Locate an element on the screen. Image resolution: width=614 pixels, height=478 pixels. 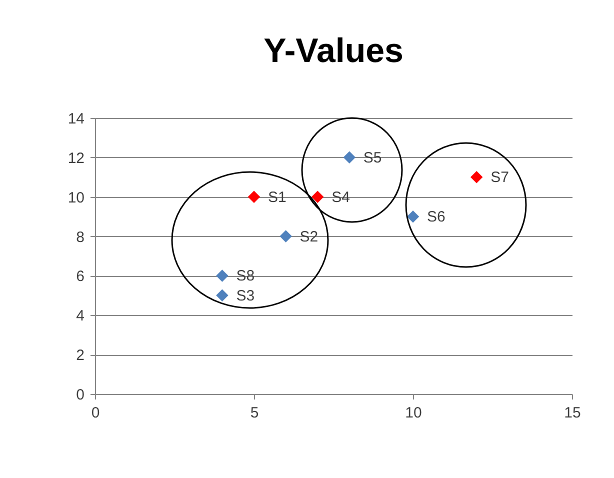
data-label: S6 is located at coordinates (436, 217).